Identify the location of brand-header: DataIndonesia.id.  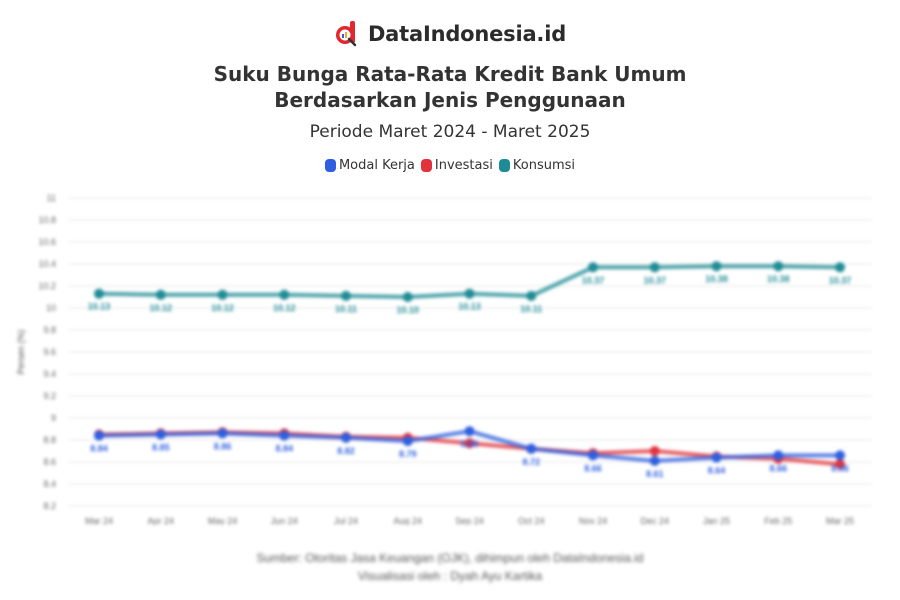
(450, 34).